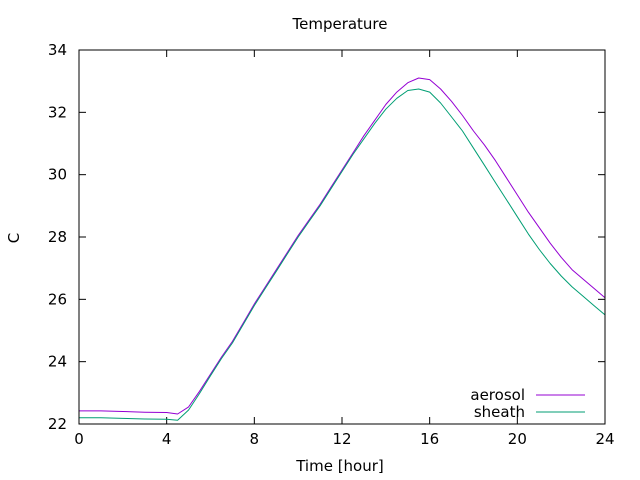 This screenshot has height=480, width=640. Describe the element at coordinates (57, 424) in the screenshot. I see `y-tick-label: 22` at that location.